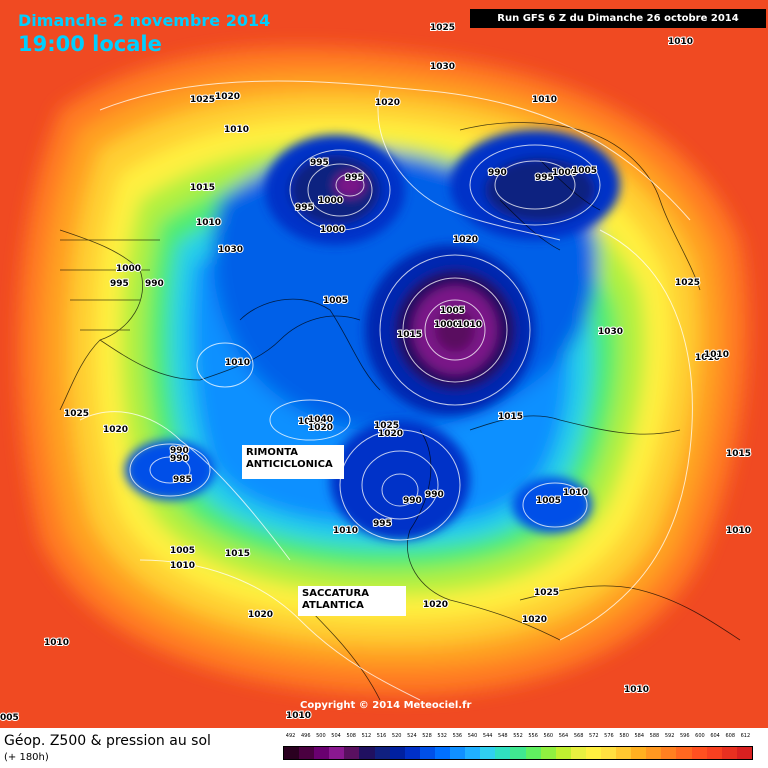 The height and width of the screenshot is (768, 768). What do you see at coordinates (715, 736) in the screenshot?
I see `scale-tick-label: 604` at bounding box center [715, 736].